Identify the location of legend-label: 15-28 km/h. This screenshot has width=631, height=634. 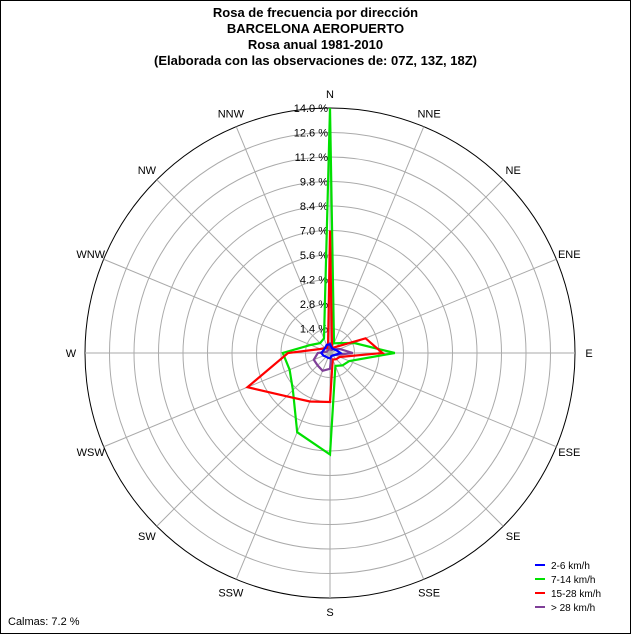
(576, 594).